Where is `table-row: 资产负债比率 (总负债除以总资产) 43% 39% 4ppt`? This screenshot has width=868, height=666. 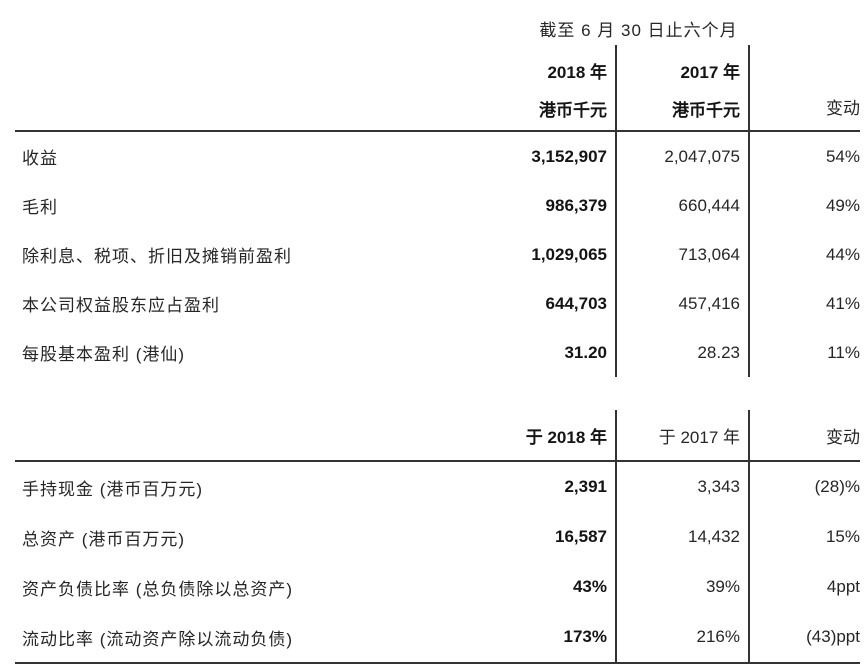
table-row: 资产负债比率 (总负债除以总资产) 43% 39% 4ppt is located at coordinates (437, 587).